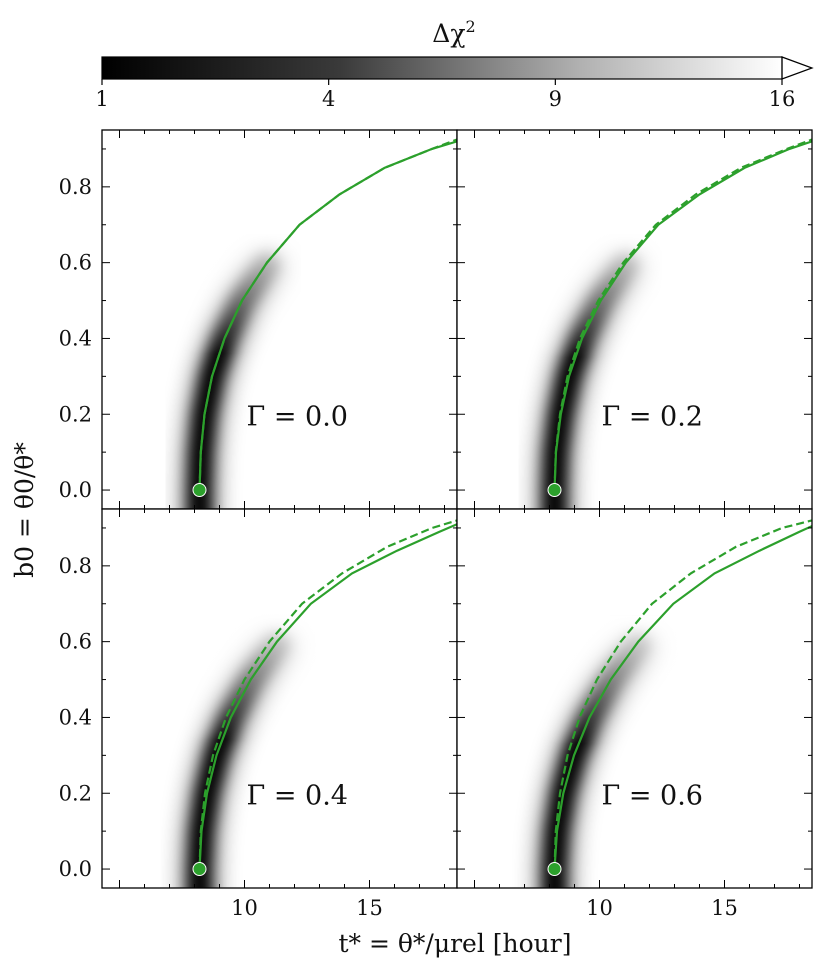 This screenshot has height=979, width=829. I want to click on colorbar-tick-label: 4, so click(328, 99).